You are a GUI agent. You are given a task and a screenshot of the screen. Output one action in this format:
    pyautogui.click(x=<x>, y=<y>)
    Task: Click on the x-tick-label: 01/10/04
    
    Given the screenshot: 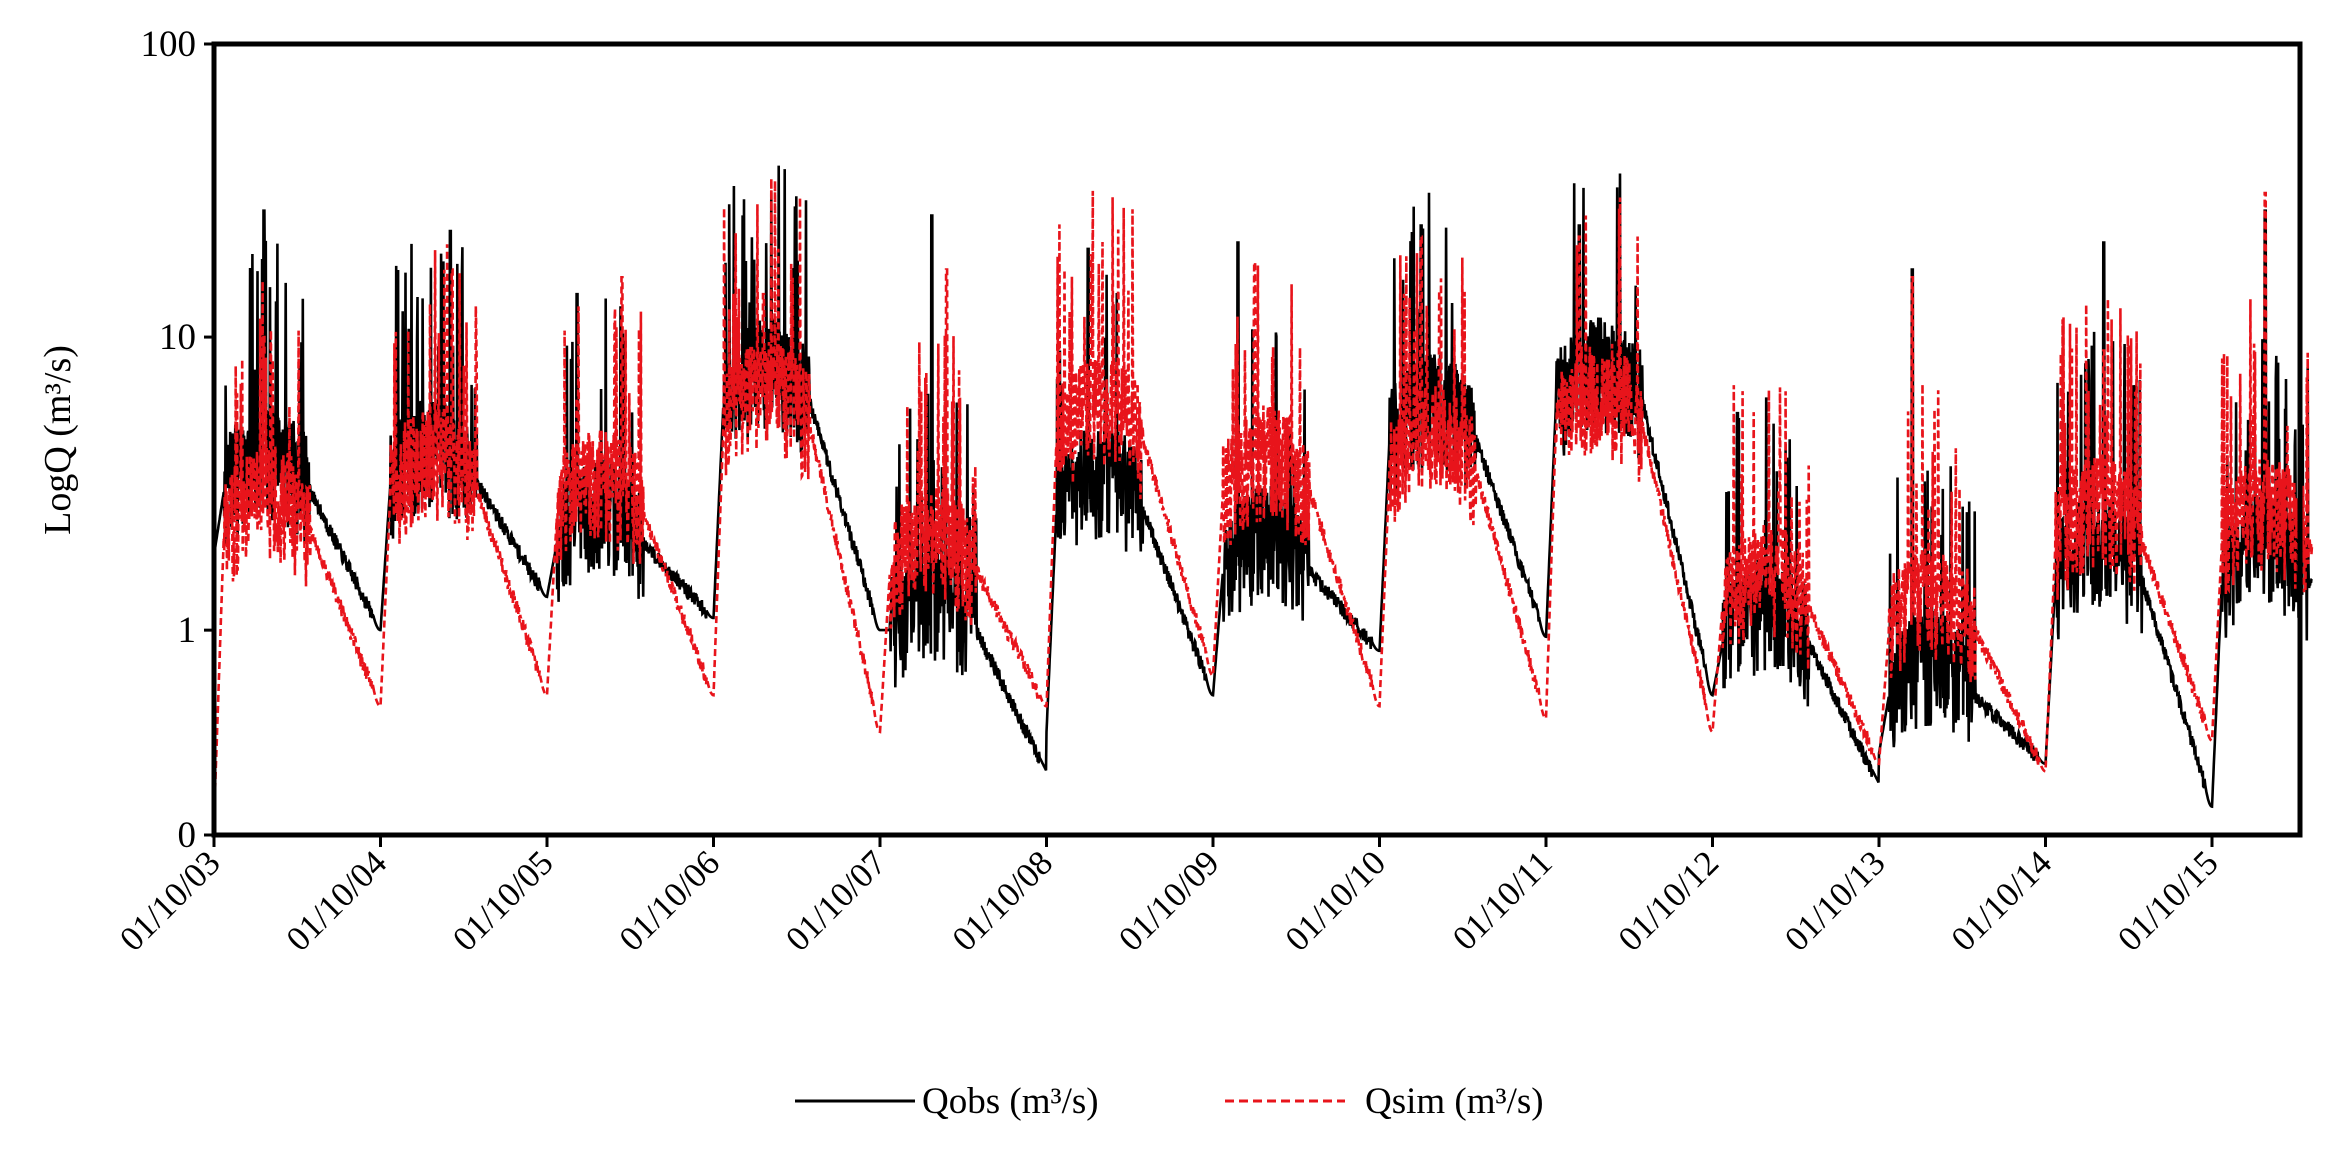 What is the action you would take?
    pyautogui.click(x=337, y=901)
    